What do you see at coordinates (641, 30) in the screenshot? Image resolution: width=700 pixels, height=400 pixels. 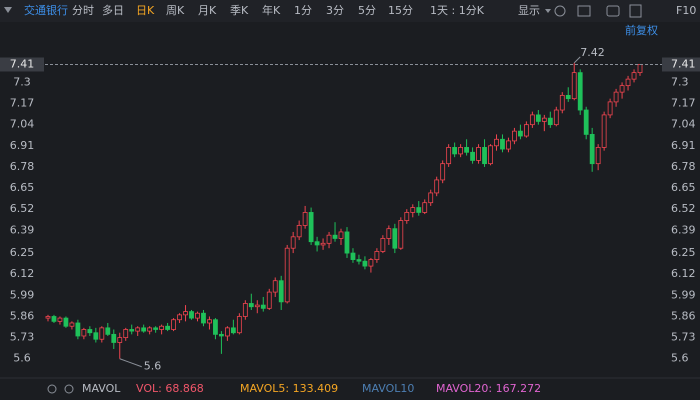 I see `adjust-mode: 前复权` at bounding box center [641, 30].